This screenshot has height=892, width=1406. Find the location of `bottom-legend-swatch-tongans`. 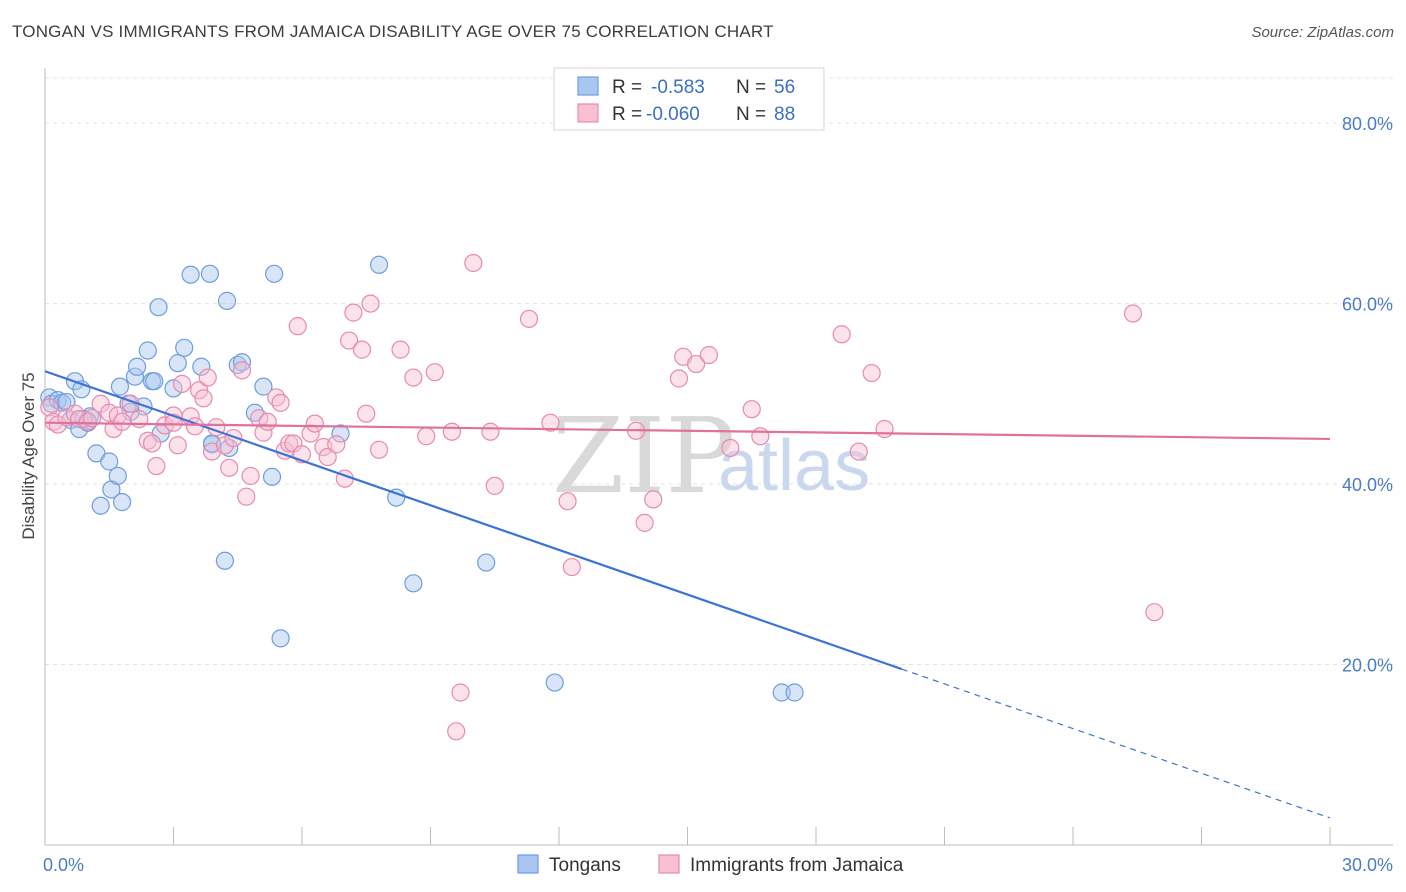

bottom-legend-swatch-tongans is located at coordinates (528, 864).